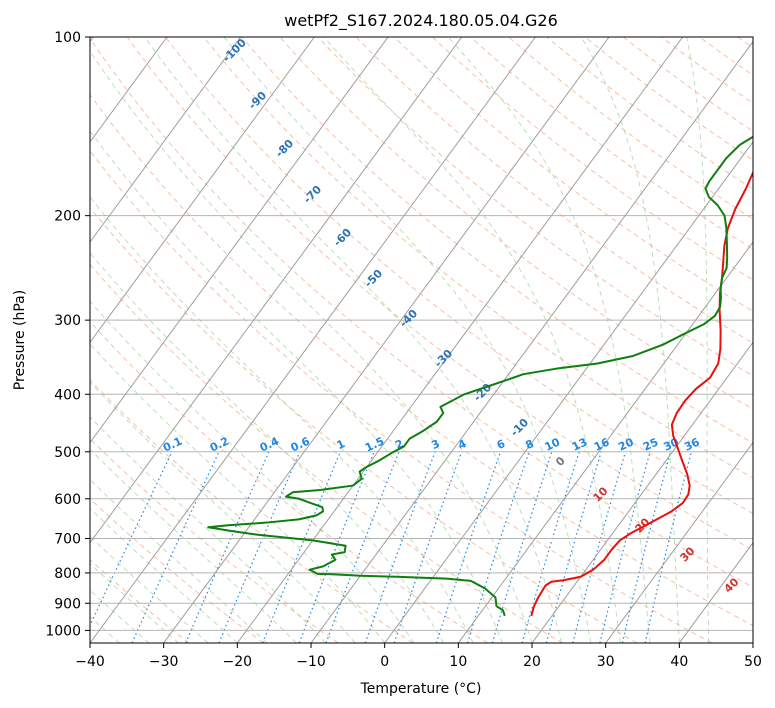  What do you see at coordinates (67, 604) in the screenshot?
I see `y-tick-label: 900` at bounding box center [67, 604].